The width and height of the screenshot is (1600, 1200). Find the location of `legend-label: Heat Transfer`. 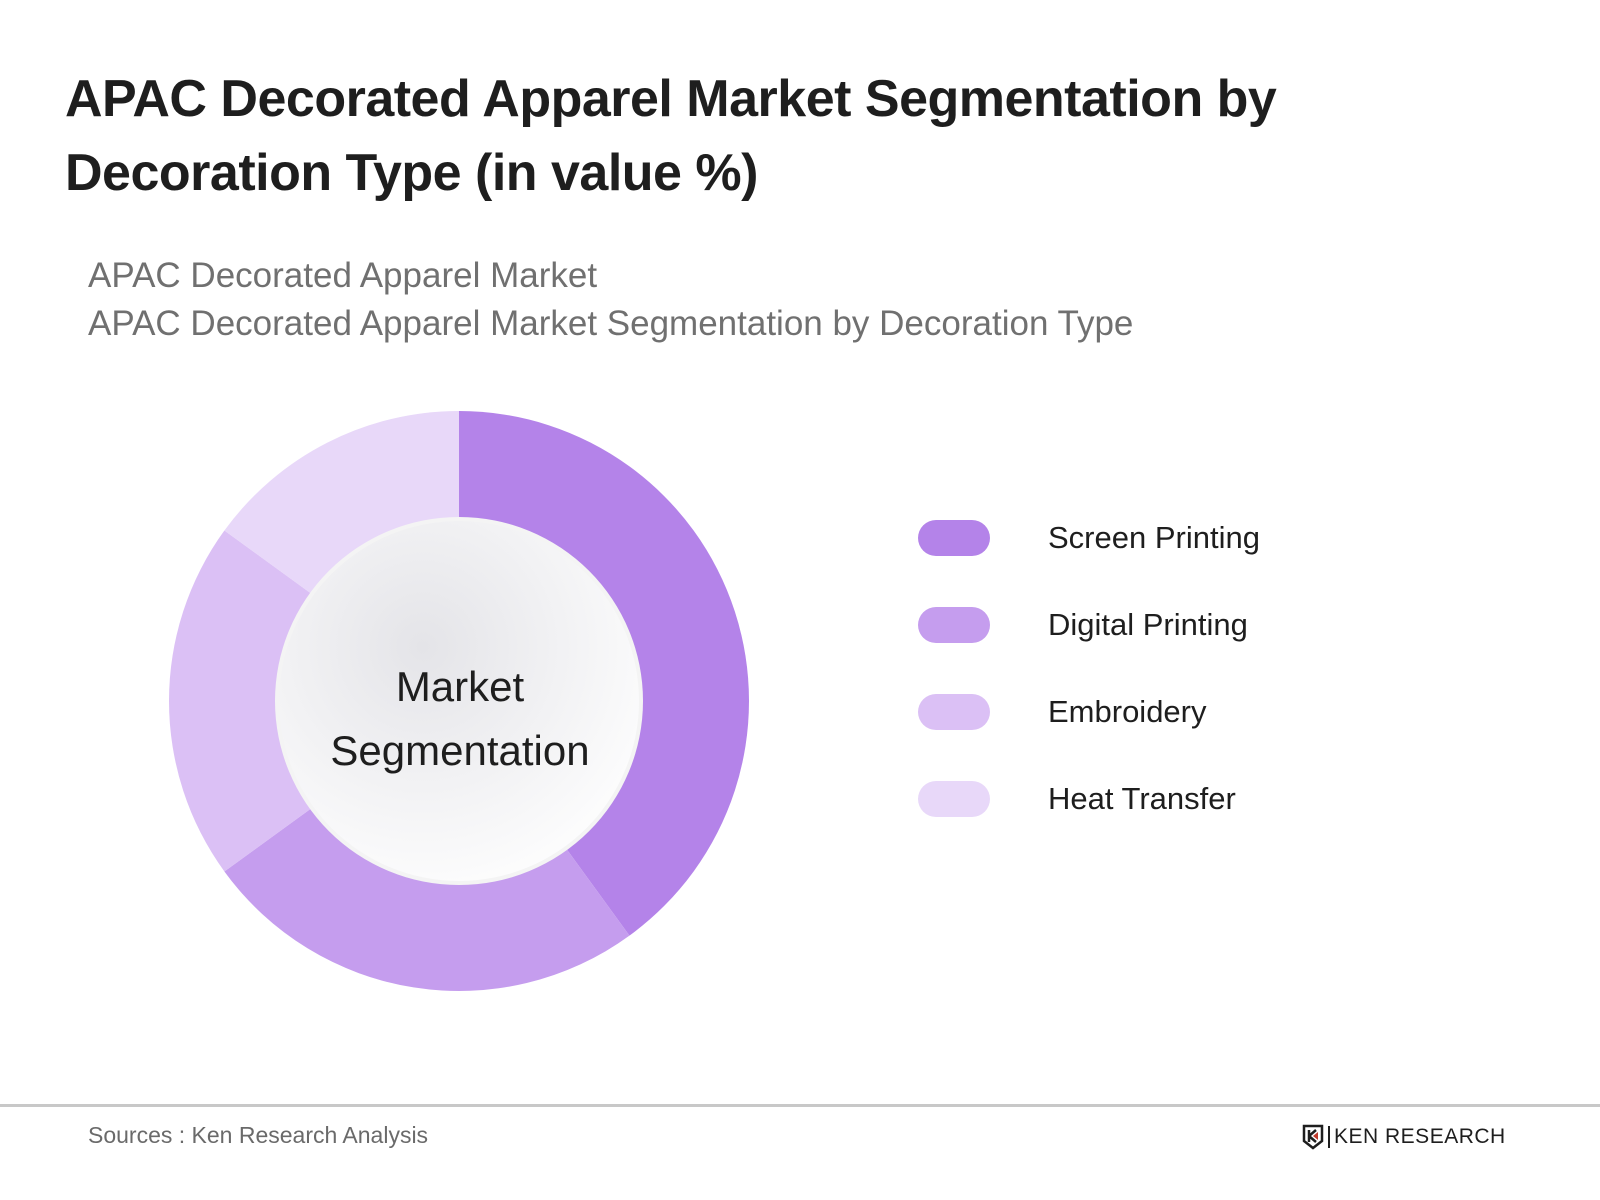

legend-label: Heat Transfer is located at coordinates (1142, 798).